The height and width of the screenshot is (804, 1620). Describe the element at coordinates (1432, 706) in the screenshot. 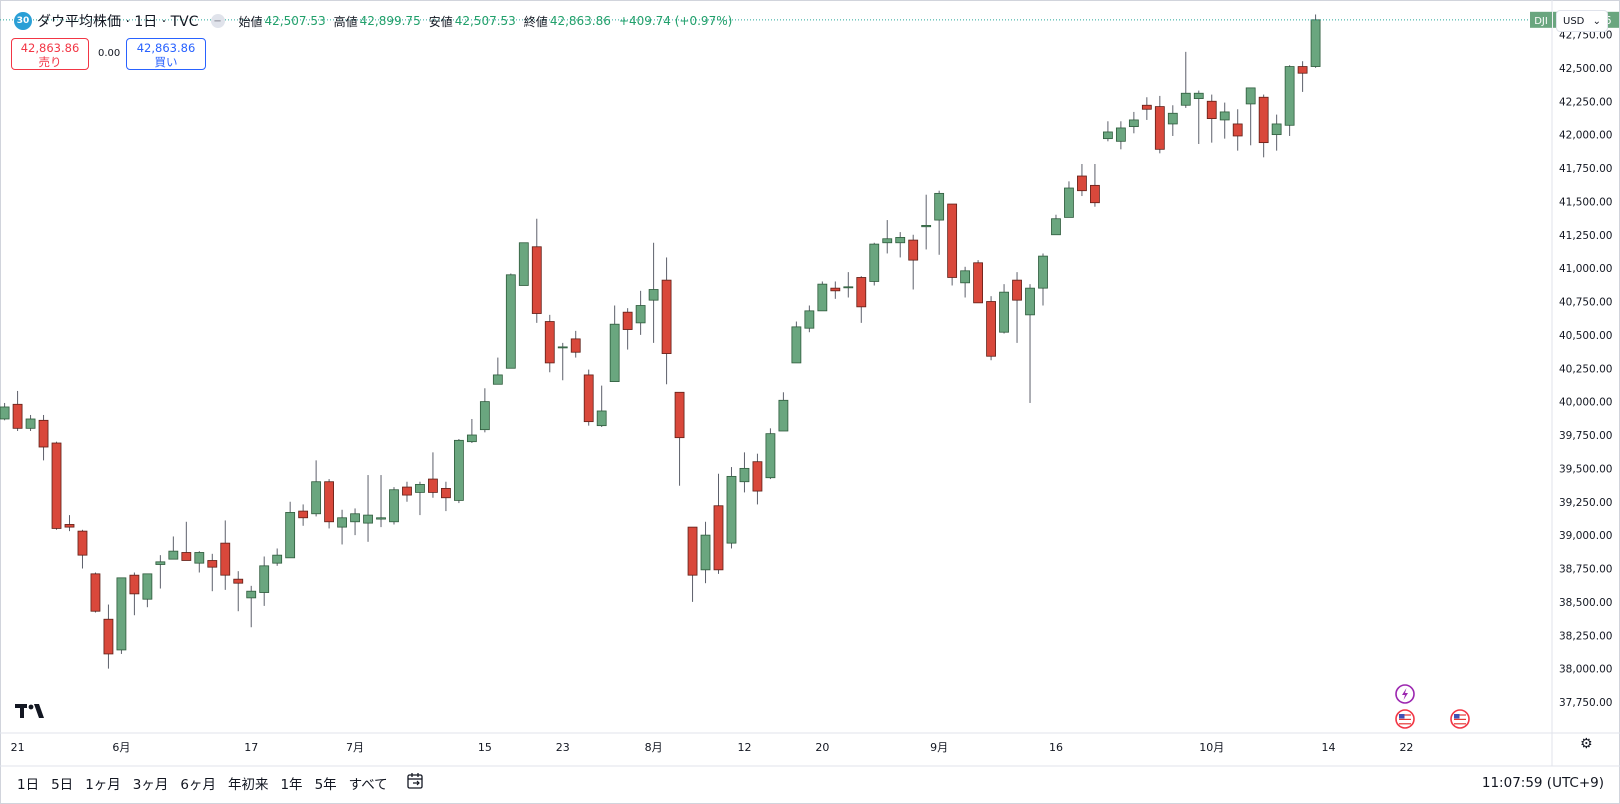

I see `events-layer` at that location.